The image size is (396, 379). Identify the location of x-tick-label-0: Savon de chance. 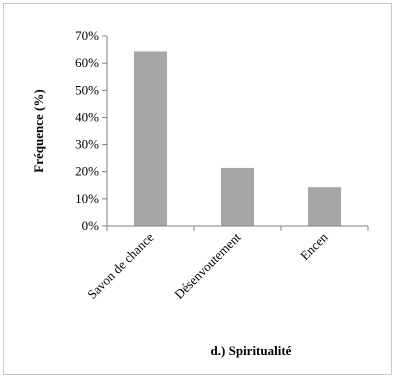
(120, 265).